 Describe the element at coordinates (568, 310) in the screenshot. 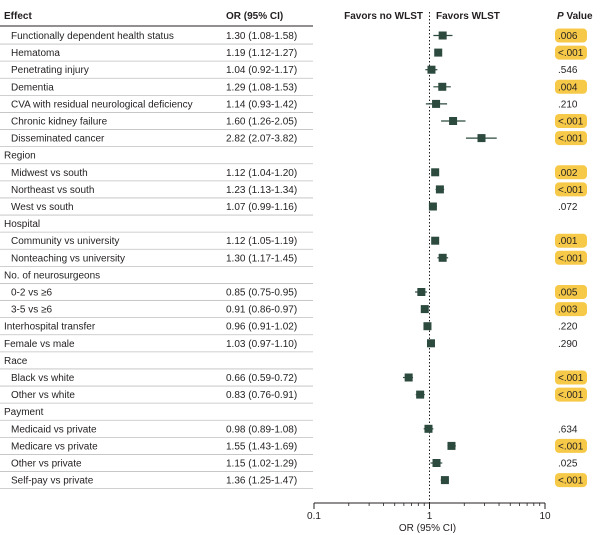

I see `p-value: .003` at that location.